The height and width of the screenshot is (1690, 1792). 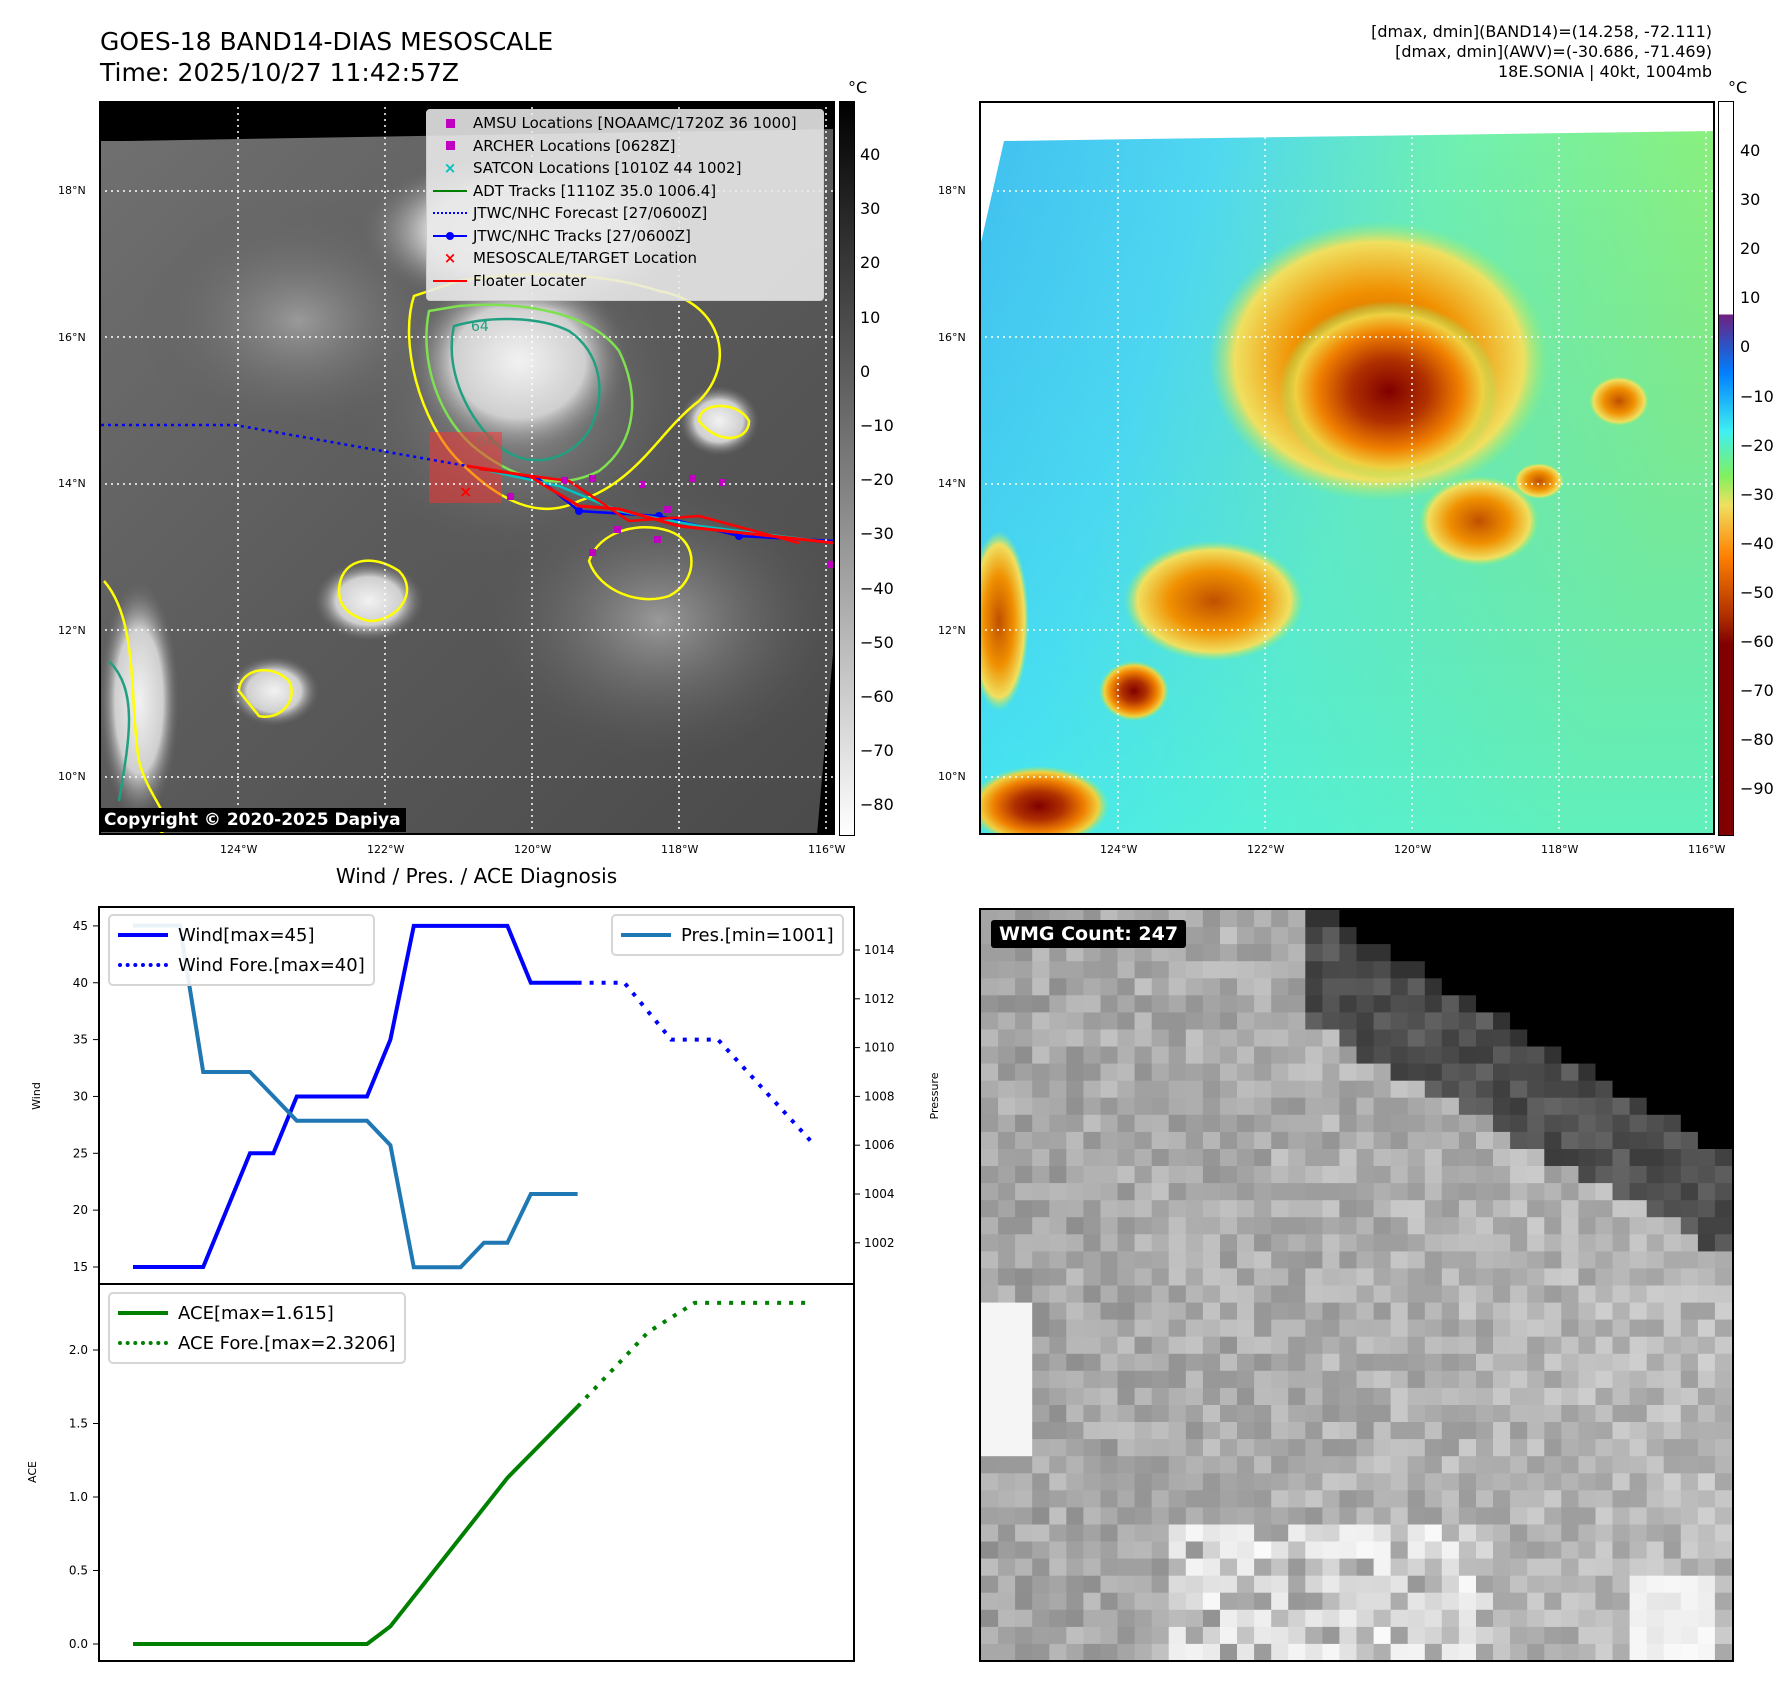 What do you see at coordinates (78, 1497) in the screenshot?
I see `ace-y-tick-label: 1.0` at bounding box center [78, 1497].